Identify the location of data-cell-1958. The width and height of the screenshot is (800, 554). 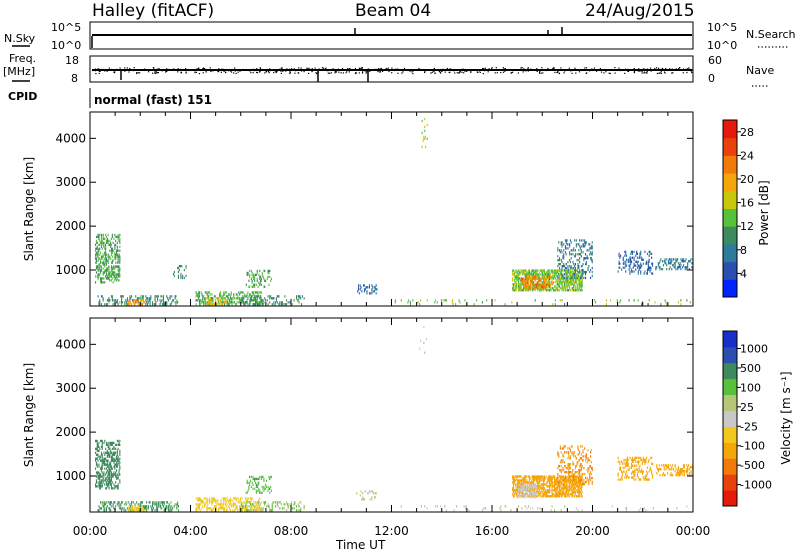
(632, 477).